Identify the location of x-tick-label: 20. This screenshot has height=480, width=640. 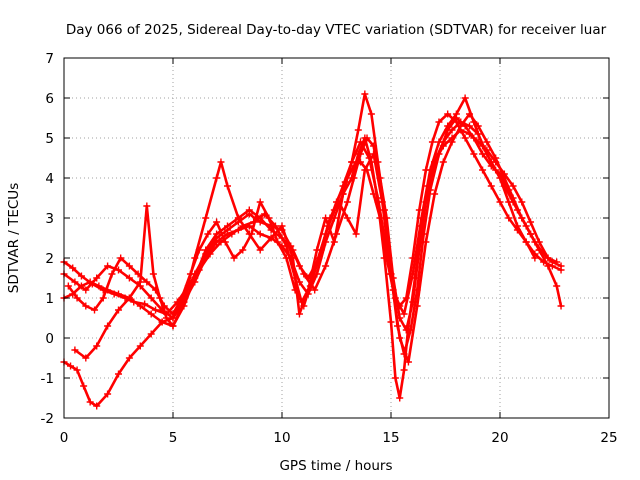
(499, 438).